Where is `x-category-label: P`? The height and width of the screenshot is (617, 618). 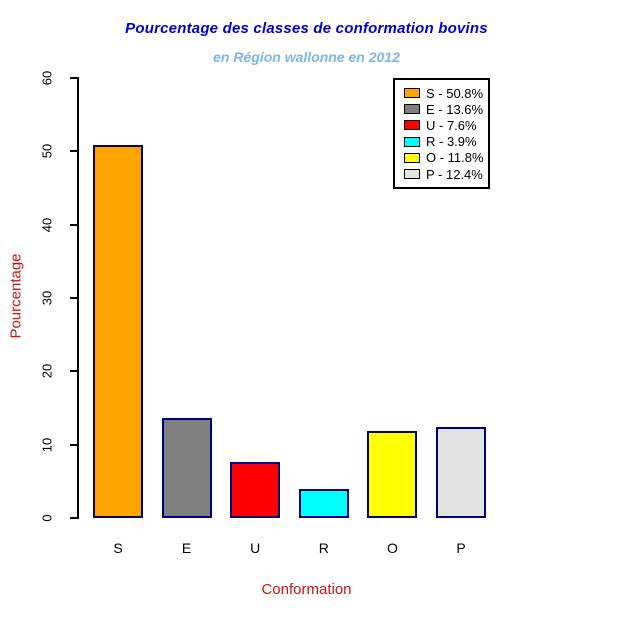
x-category-label: P is located at coordinates (461, 548).